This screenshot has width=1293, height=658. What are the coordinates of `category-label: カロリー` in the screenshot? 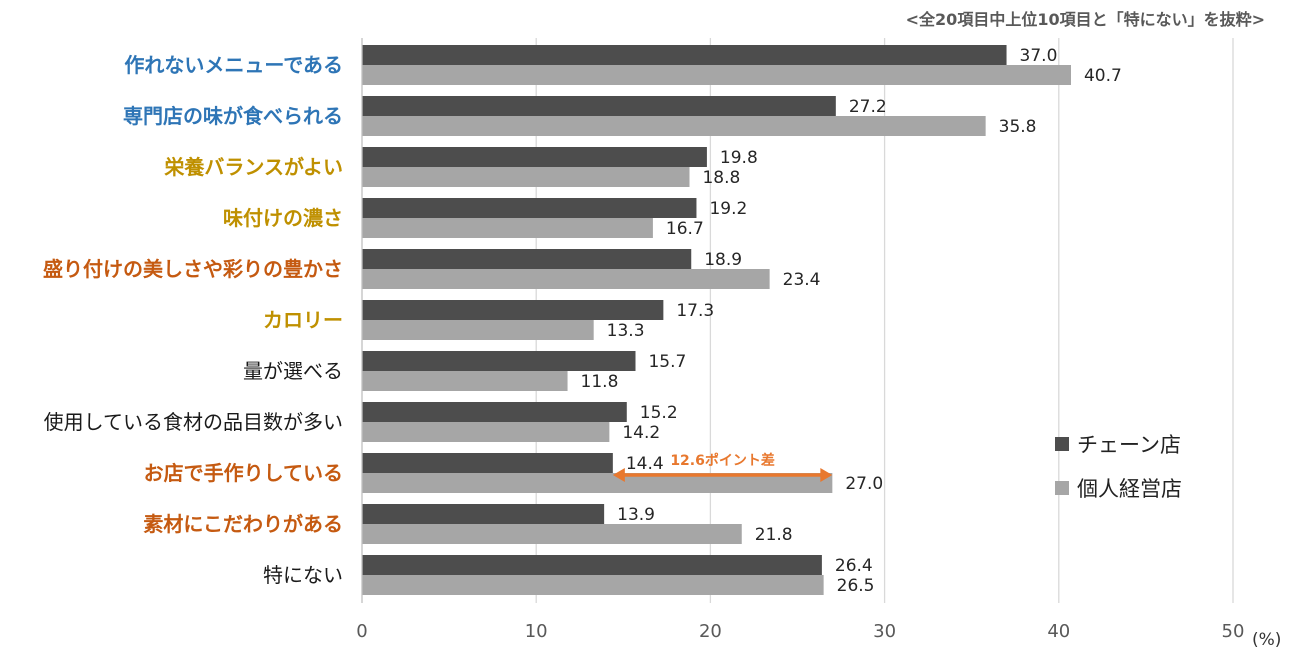 It's located at (303, 320).